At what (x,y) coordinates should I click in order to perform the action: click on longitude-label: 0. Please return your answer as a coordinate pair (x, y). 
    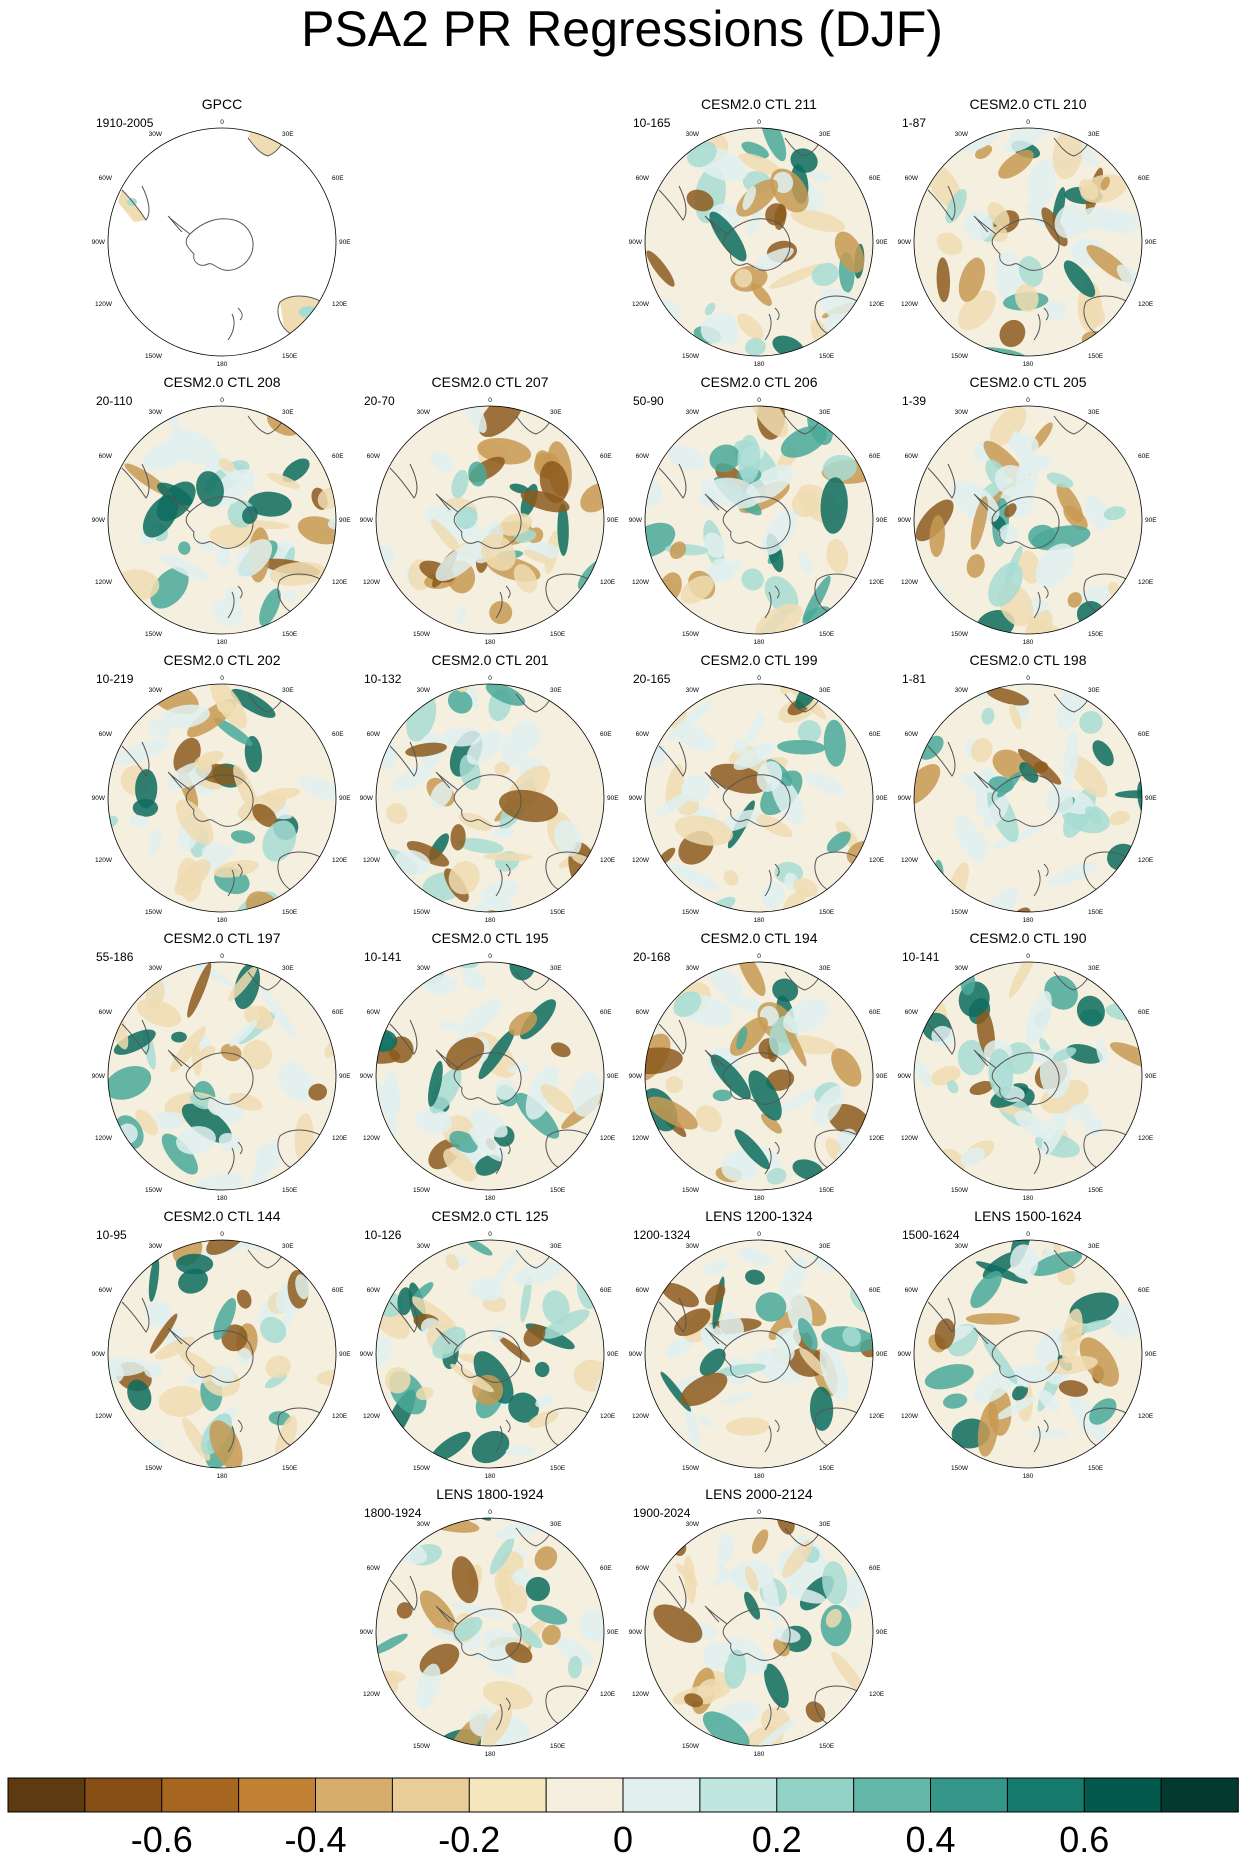
    Looking at the image, I should click on (759, 956).